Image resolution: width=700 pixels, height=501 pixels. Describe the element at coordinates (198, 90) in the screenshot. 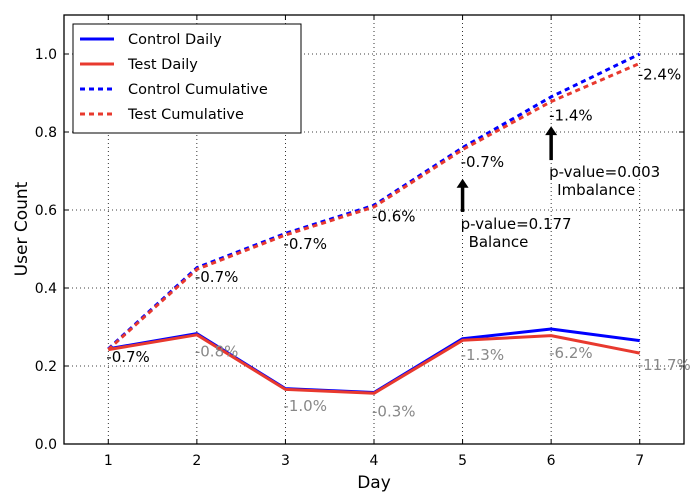

I see `legend-label: Control Cumulative` at that location.